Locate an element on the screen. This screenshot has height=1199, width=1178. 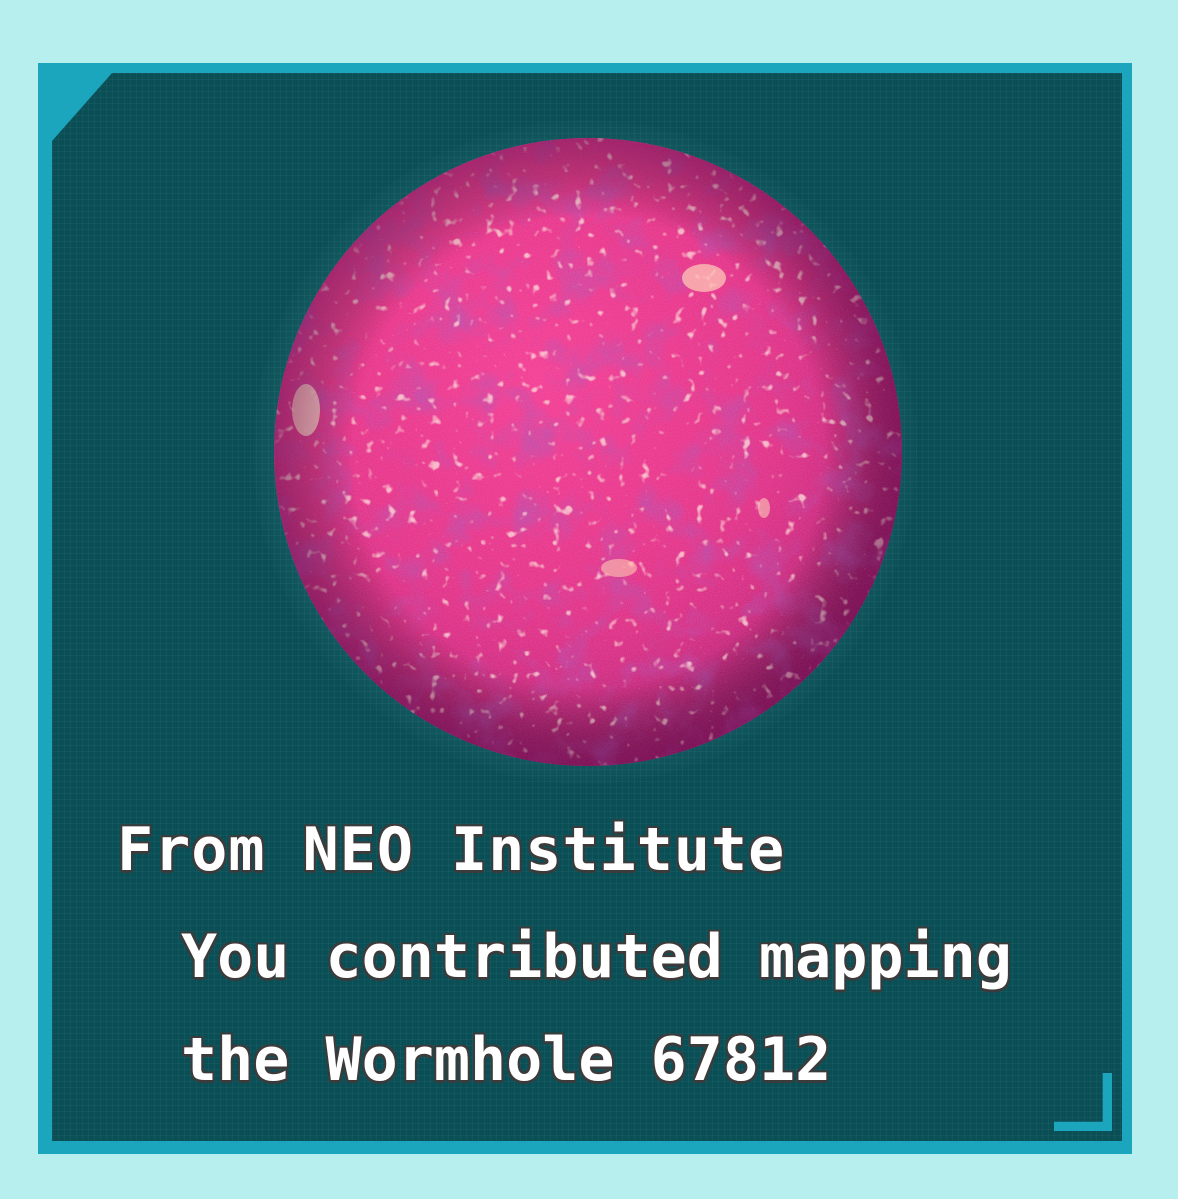
card-message-line-1: You contributed mapping is located at coordinates (596, 957).